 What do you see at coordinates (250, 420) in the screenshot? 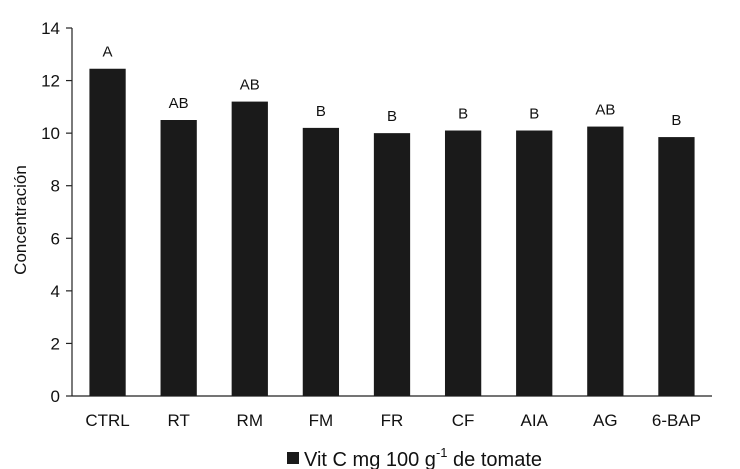
I see `x-tick-label: RM` at bounding box center [250, 420].